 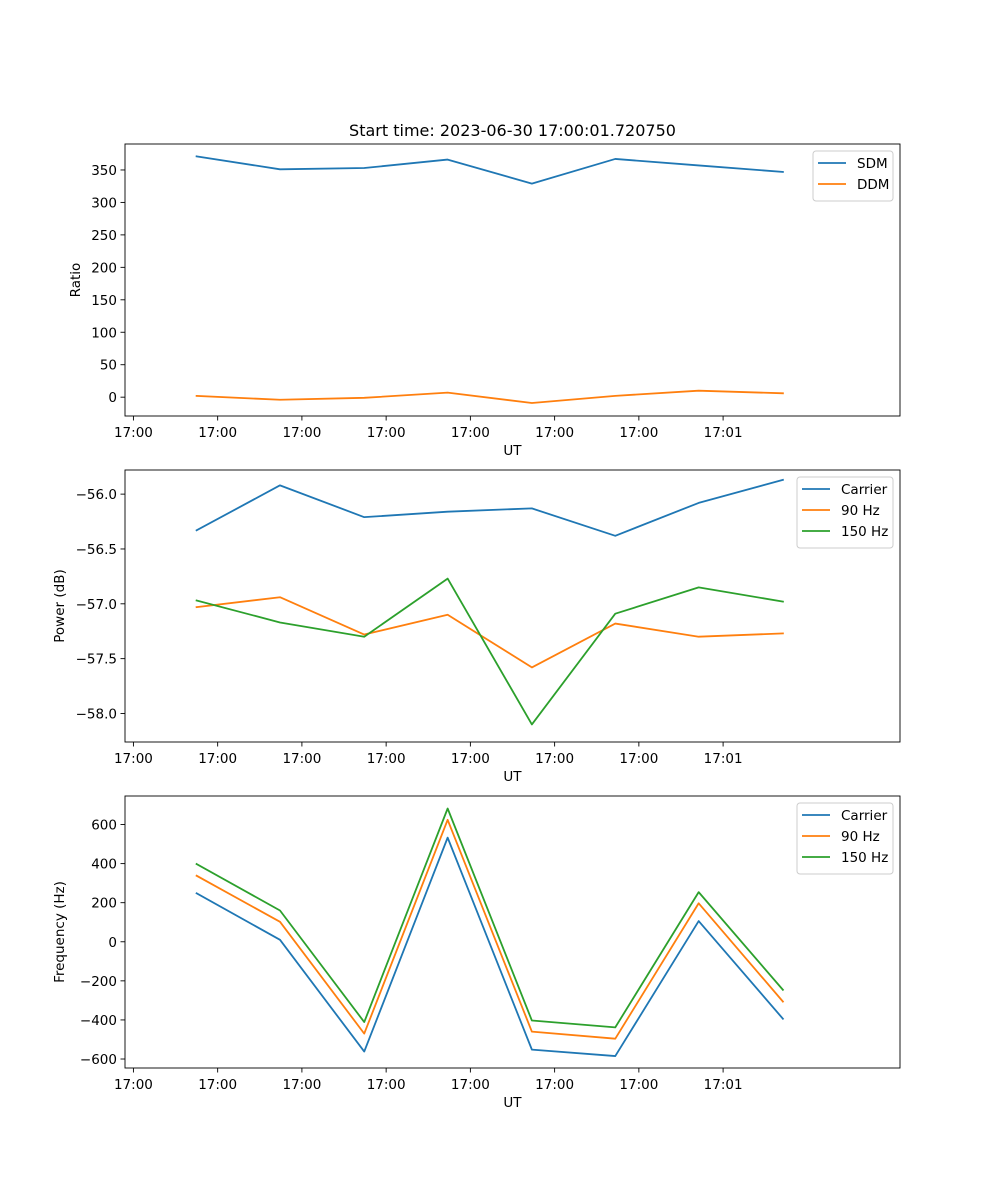 What do you see at coordinates (60, 605) in the screenshot?
I see `y-axis-label: Power (dB)` at bounding box center [60, 605].